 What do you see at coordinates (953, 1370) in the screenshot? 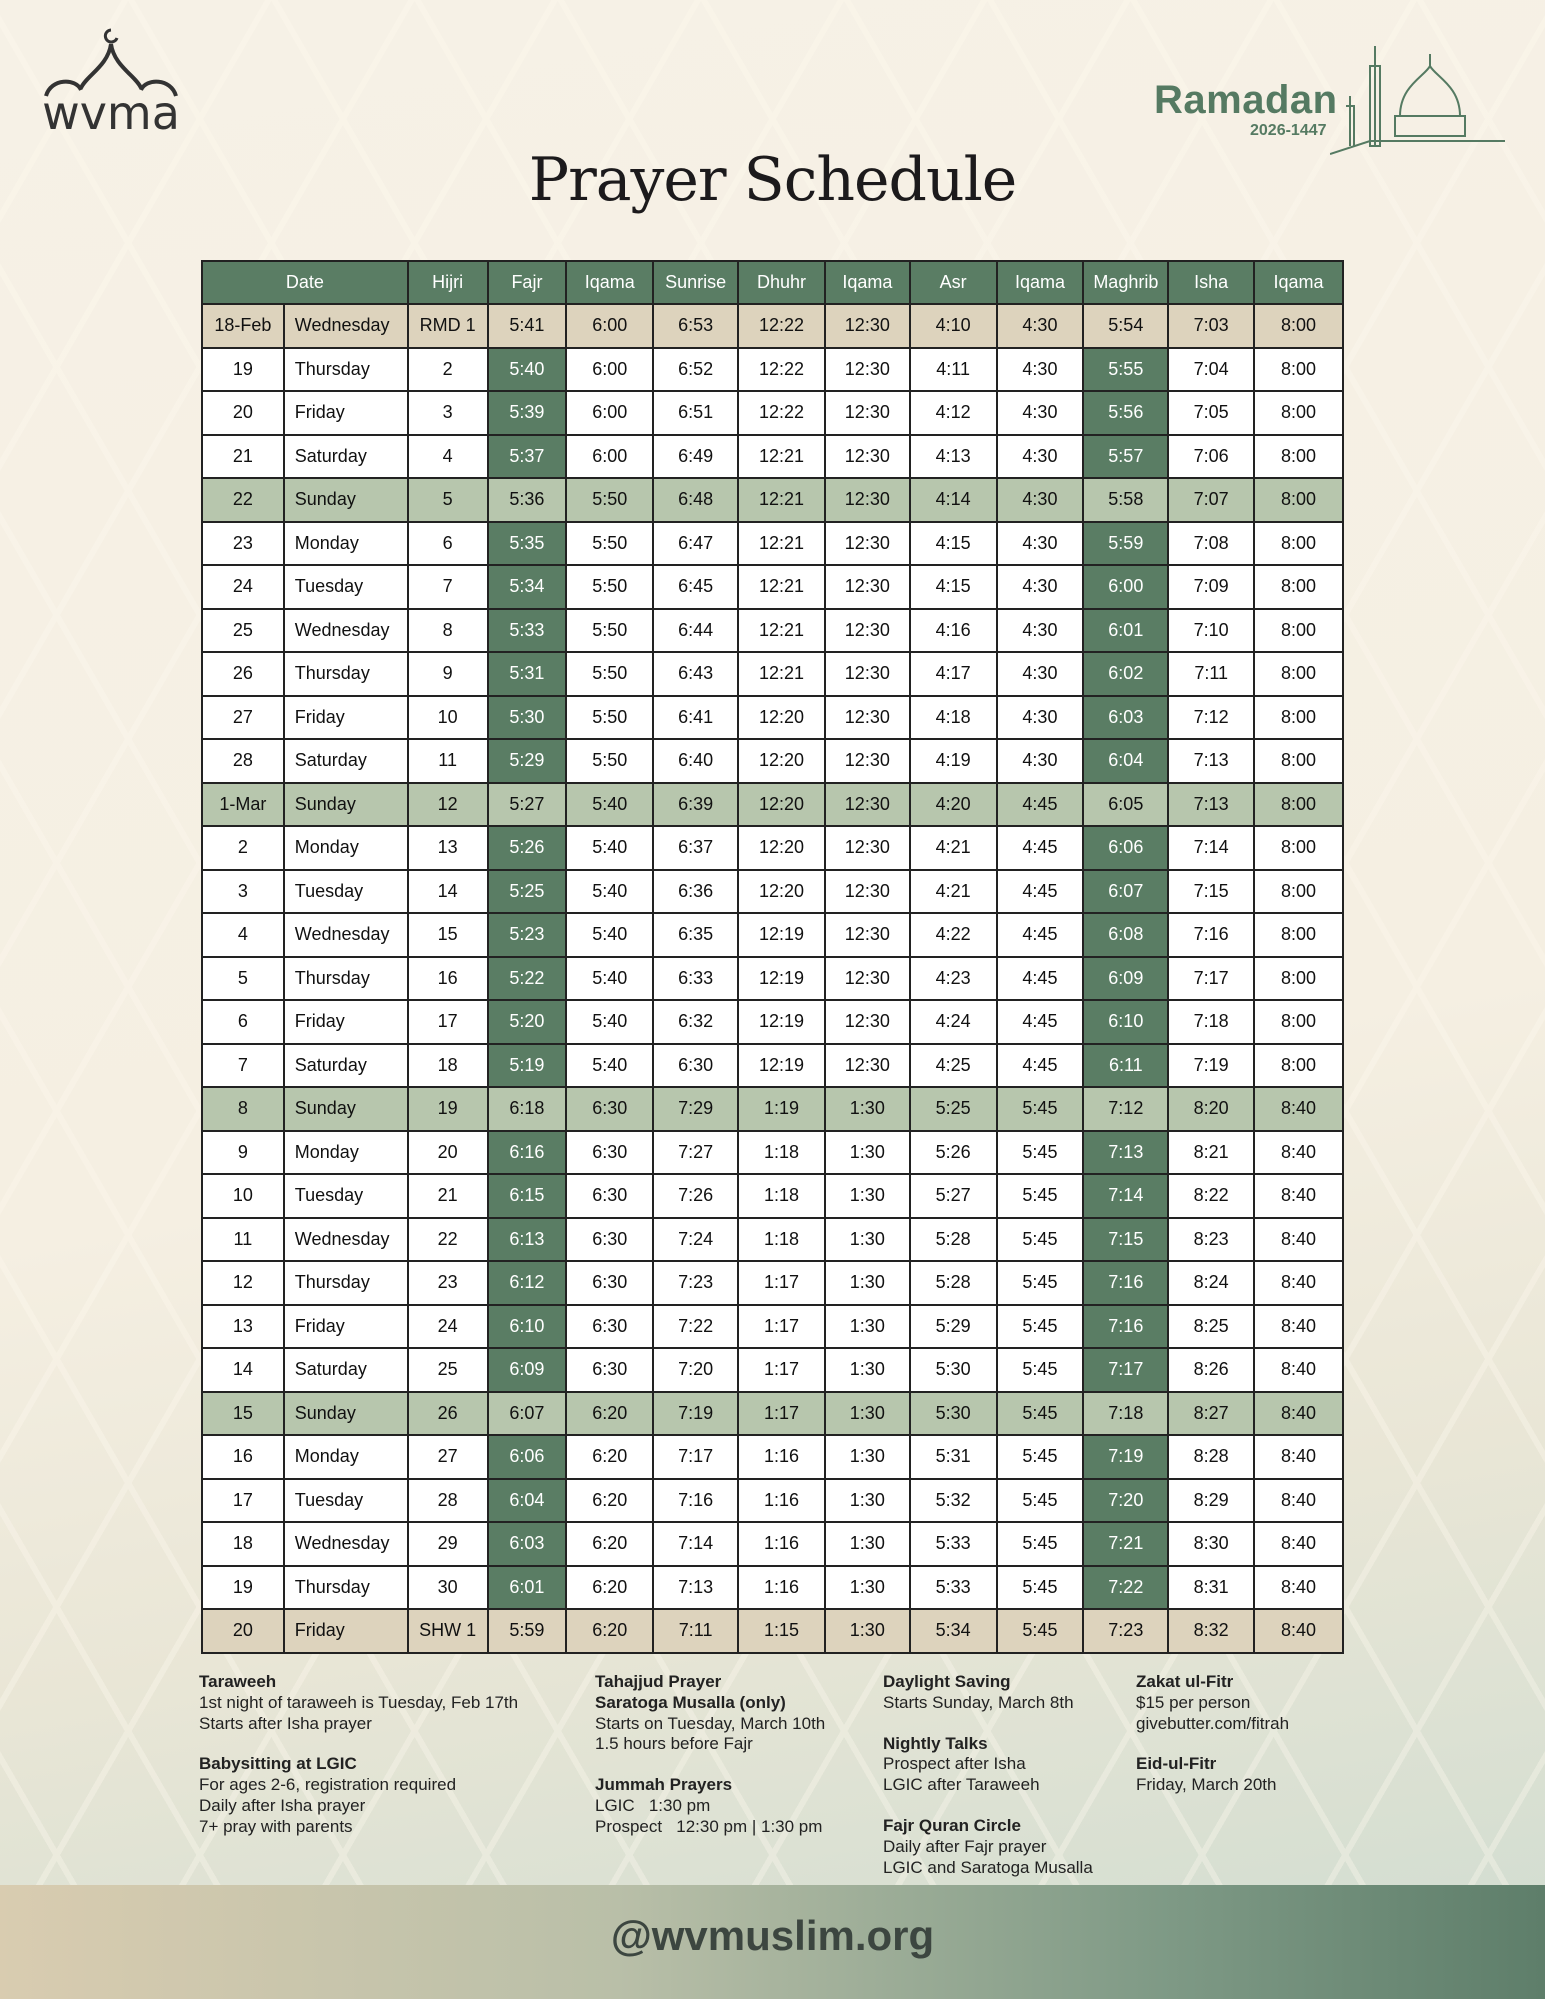
I see `cell-asr: 5:30` at bounding box center [953, 1370].